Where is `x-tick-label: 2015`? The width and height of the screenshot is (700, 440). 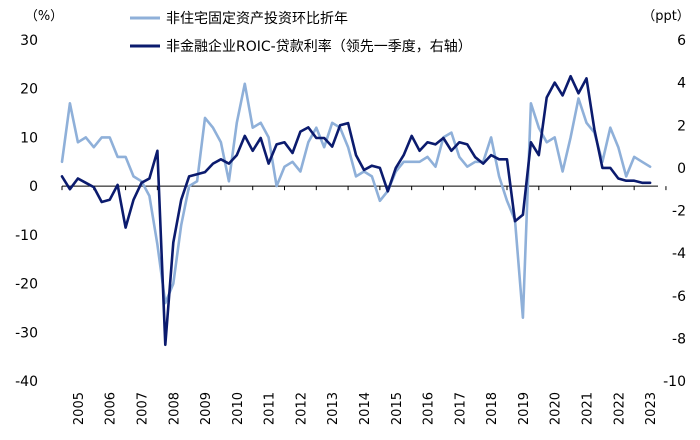 x-tick-label: 2015 is located at coordinates (397, 408).